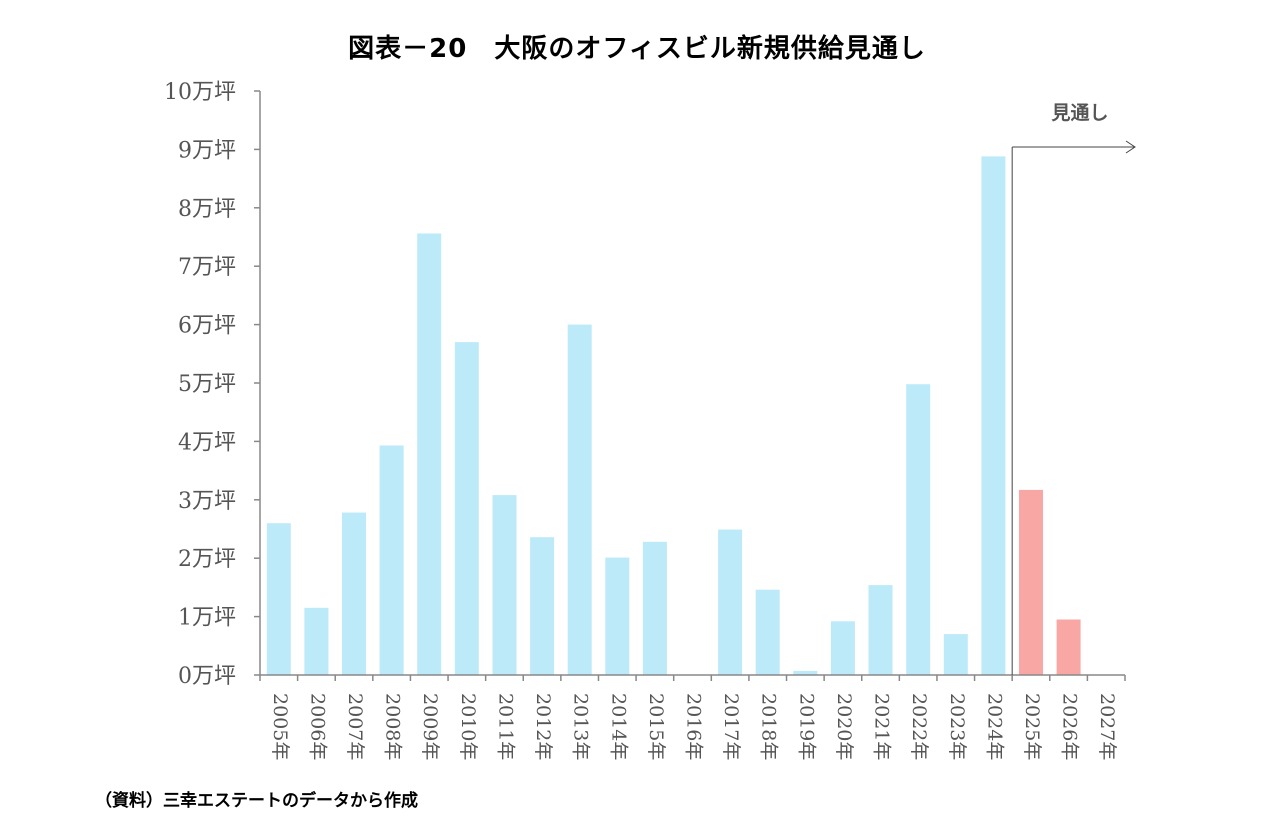 The width and height of the screenshot is (1274, 833). What do you see at coordinates (654, 608) in the screenshot?
I see `bar-2015年` at bounding box center [654, 608].